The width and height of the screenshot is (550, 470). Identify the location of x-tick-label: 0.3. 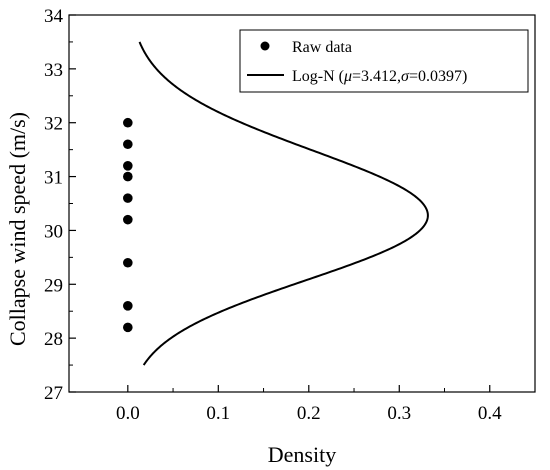
(399, 413).